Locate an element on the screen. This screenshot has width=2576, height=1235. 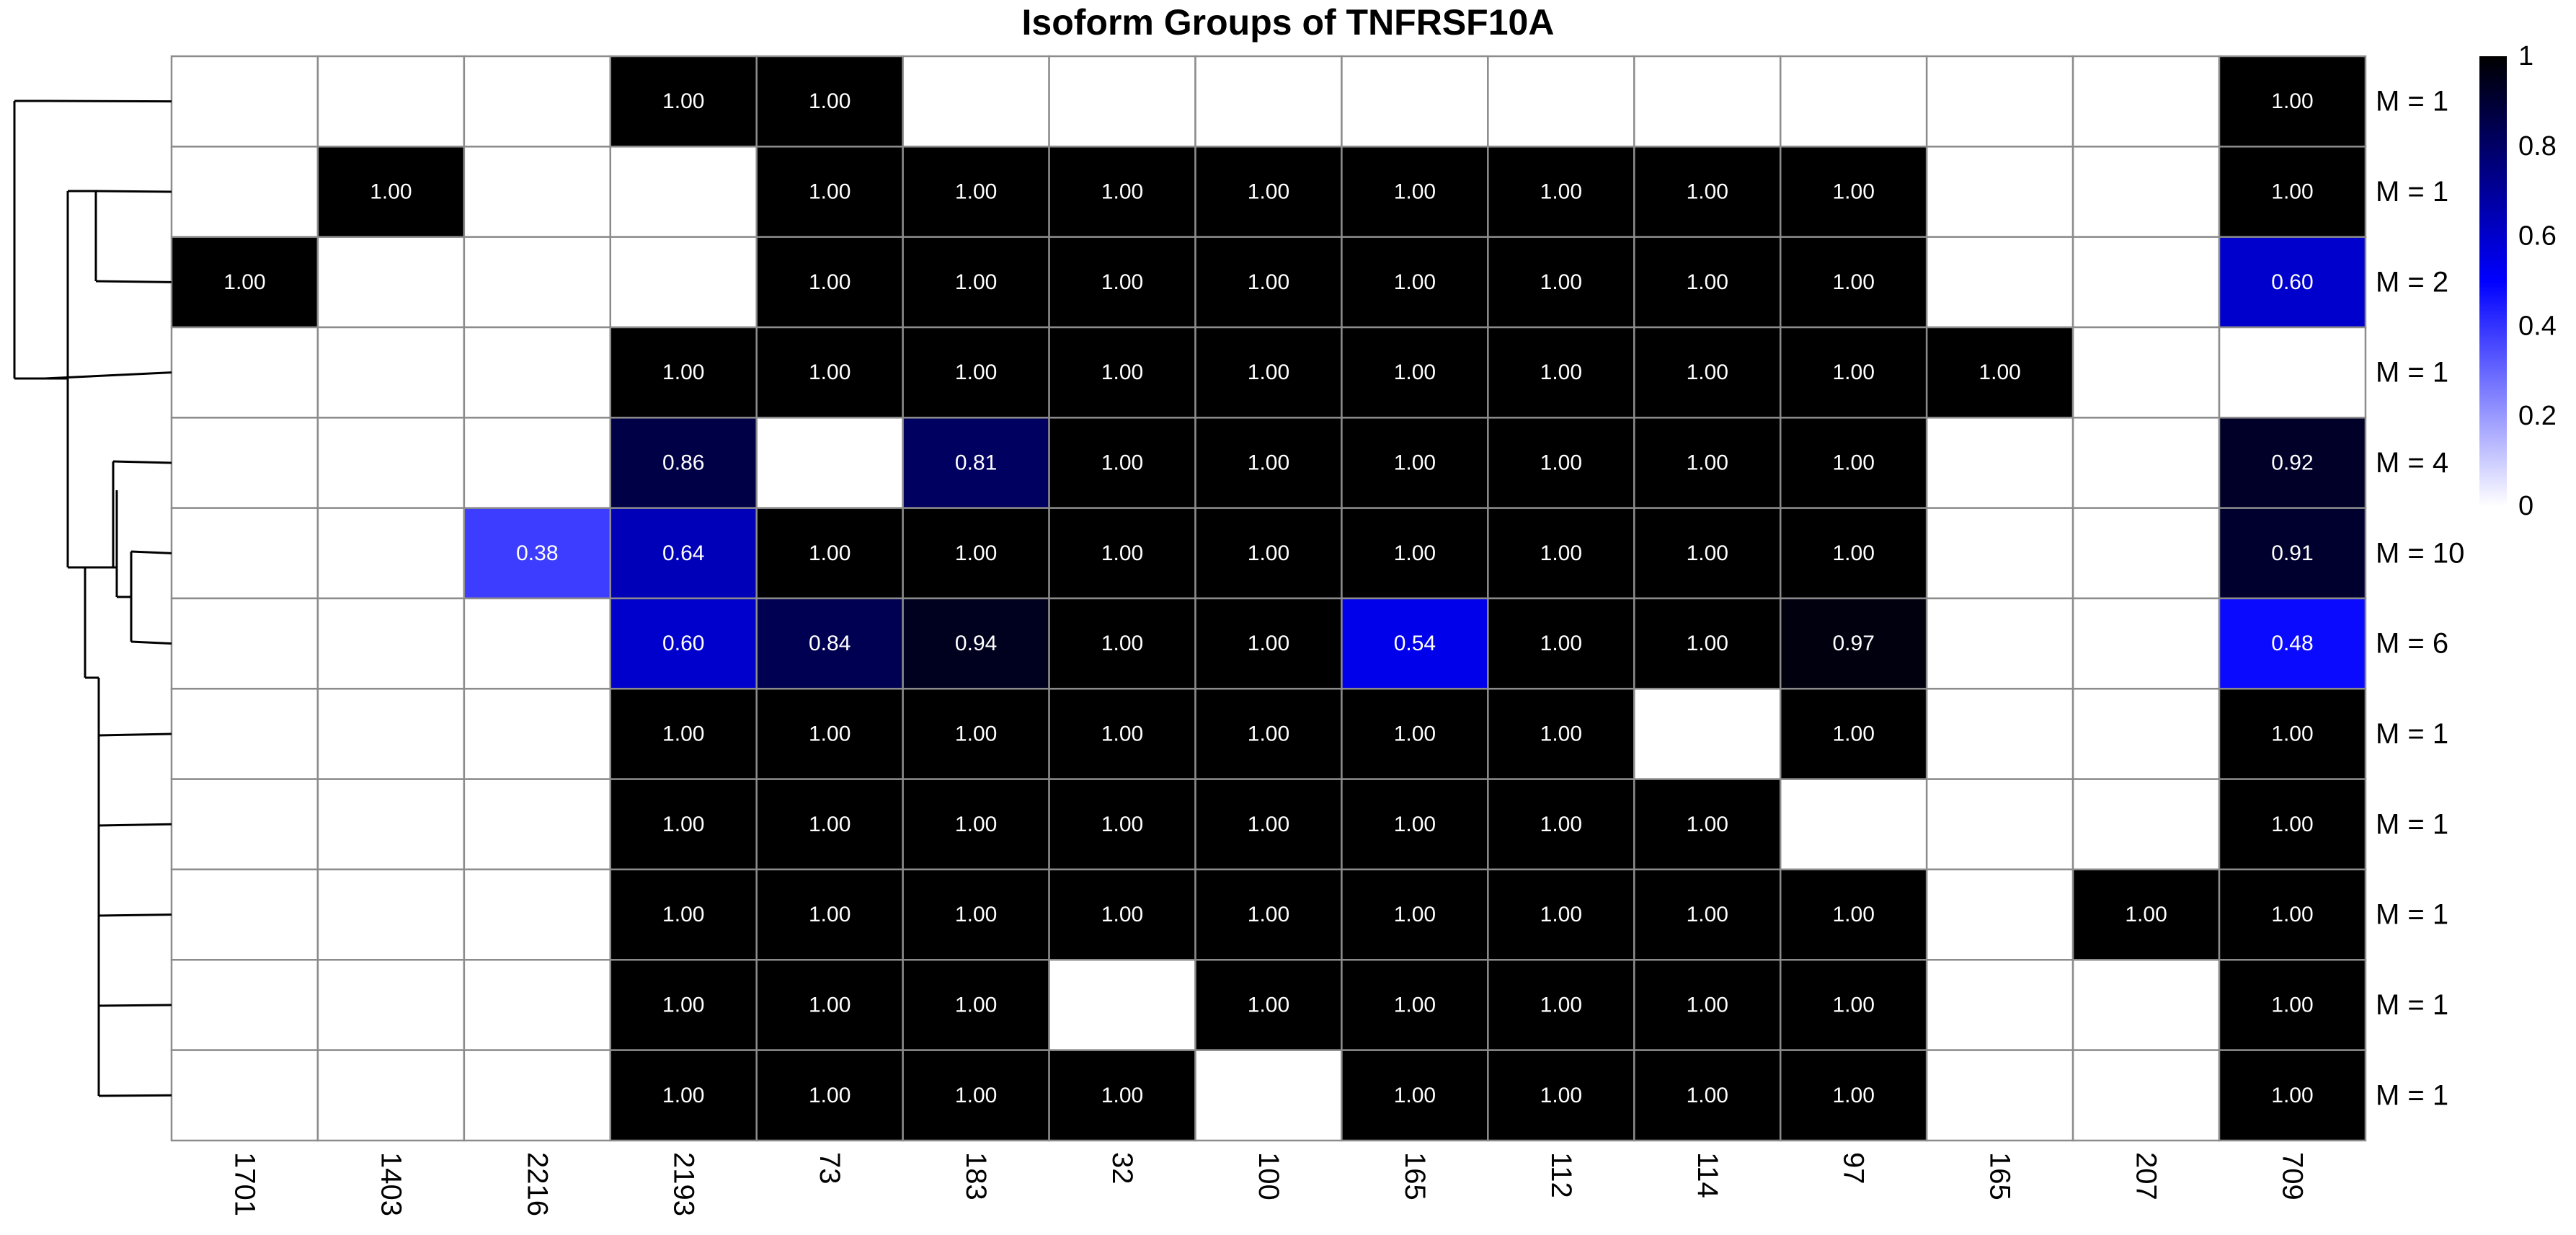
cell-value-label: 0.92 is located at coordinates (2292, 462).